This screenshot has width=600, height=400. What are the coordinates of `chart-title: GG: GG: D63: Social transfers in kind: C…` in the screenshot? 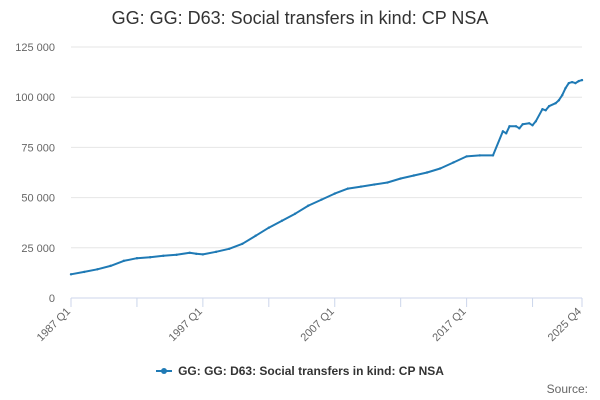 It's located at (300, 18).